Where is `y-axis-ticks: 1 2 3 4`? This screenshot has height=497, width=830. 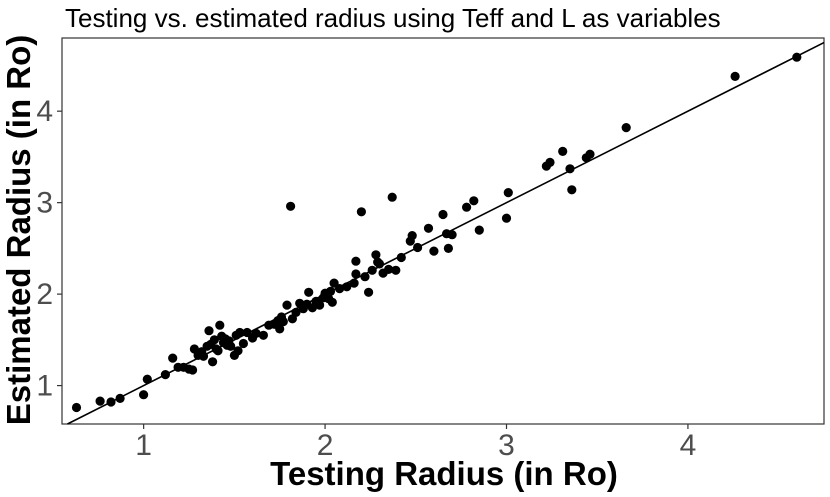 y-axis-ticks: 1 2 3 4 is located at coordinates (49, 249).